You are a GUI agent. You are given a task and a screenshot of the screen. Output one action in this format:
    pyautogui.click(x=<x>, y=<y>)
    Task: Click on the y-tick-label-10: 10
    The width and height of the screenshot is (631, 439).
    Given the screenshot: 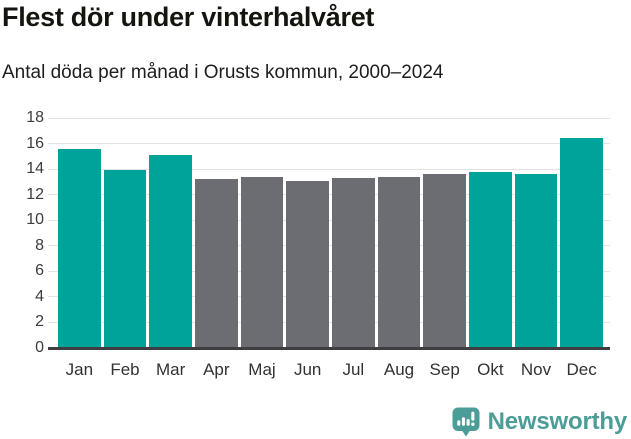 What is the action you would take?
    pyautogui.click(x=35, y=220)
    